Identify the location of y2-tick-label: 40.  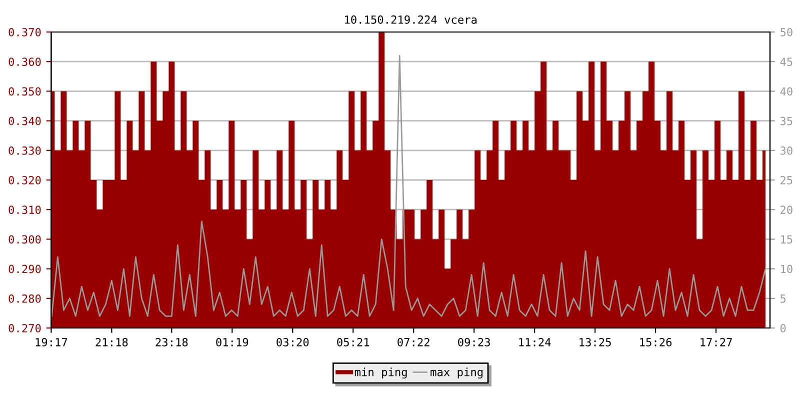
(786, 91).